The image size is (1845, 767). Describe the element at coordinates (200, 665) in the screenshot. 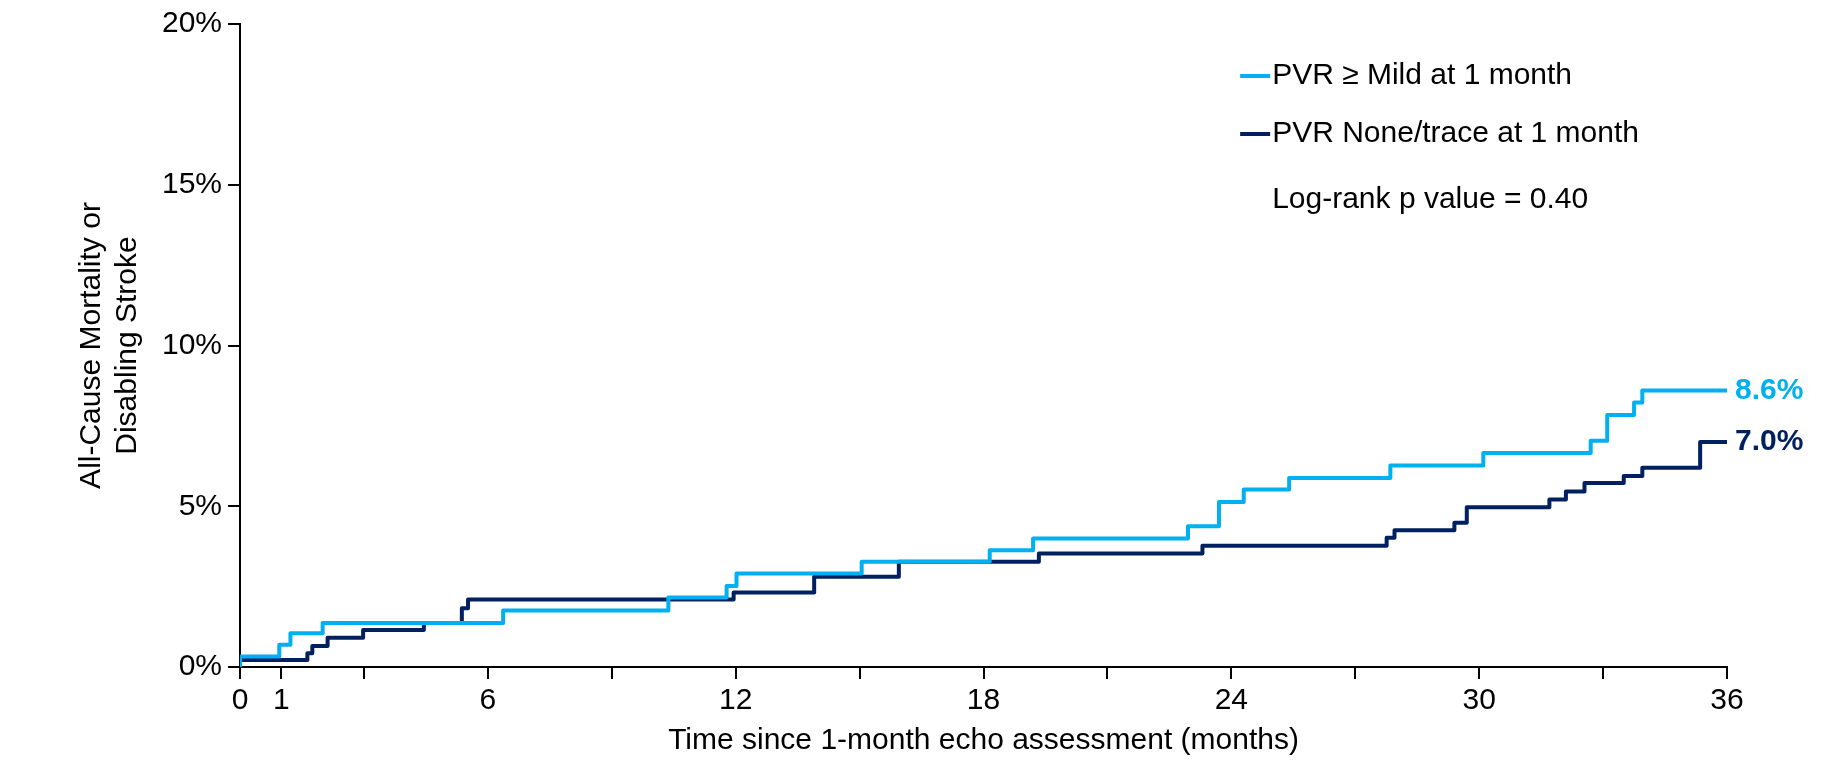

I see `y-tick-label: 0%` at that location.